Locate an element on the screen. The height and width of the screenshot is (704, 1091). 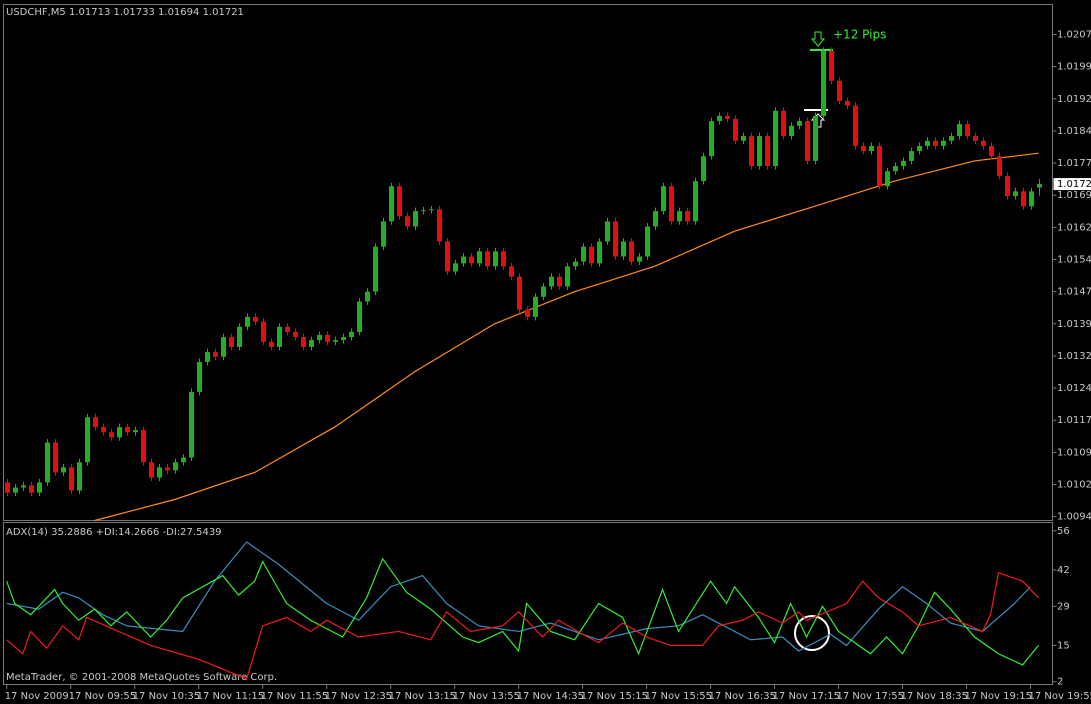
x-tick-label: 17 Nov 15:55 is located at coordinates (678, 696).